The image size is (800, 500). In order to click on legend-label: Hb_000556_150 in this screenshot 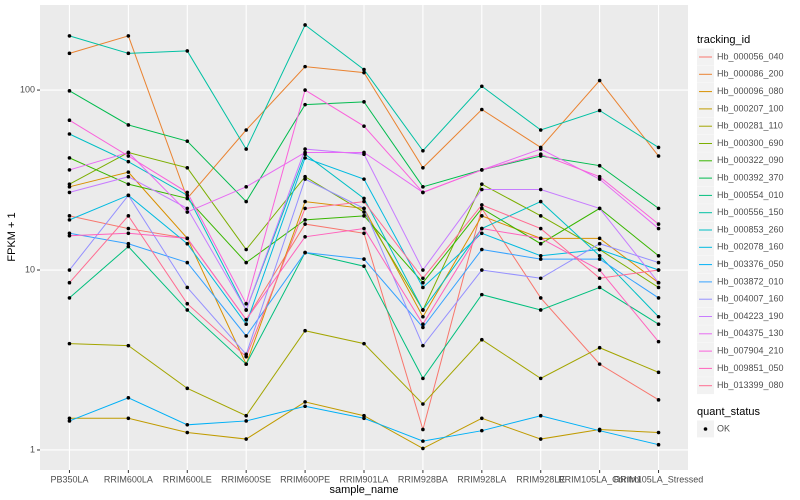, I will do `click(750, 212)`.